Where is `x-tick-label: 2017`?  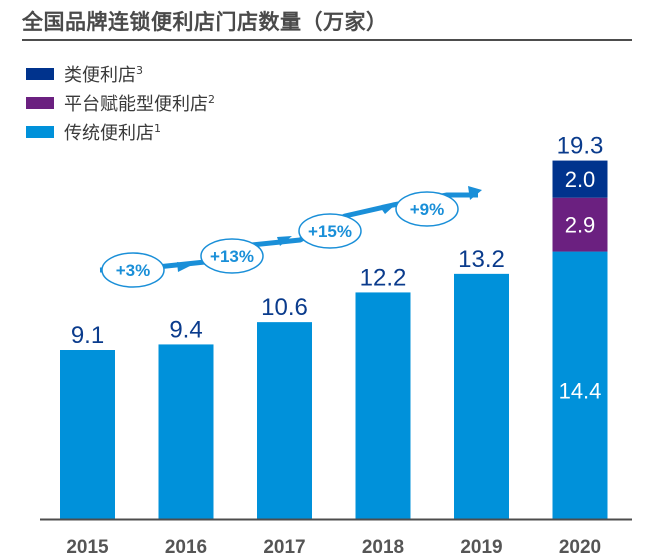 x-tick-label: 2017 is located at coordinates (284, 547).